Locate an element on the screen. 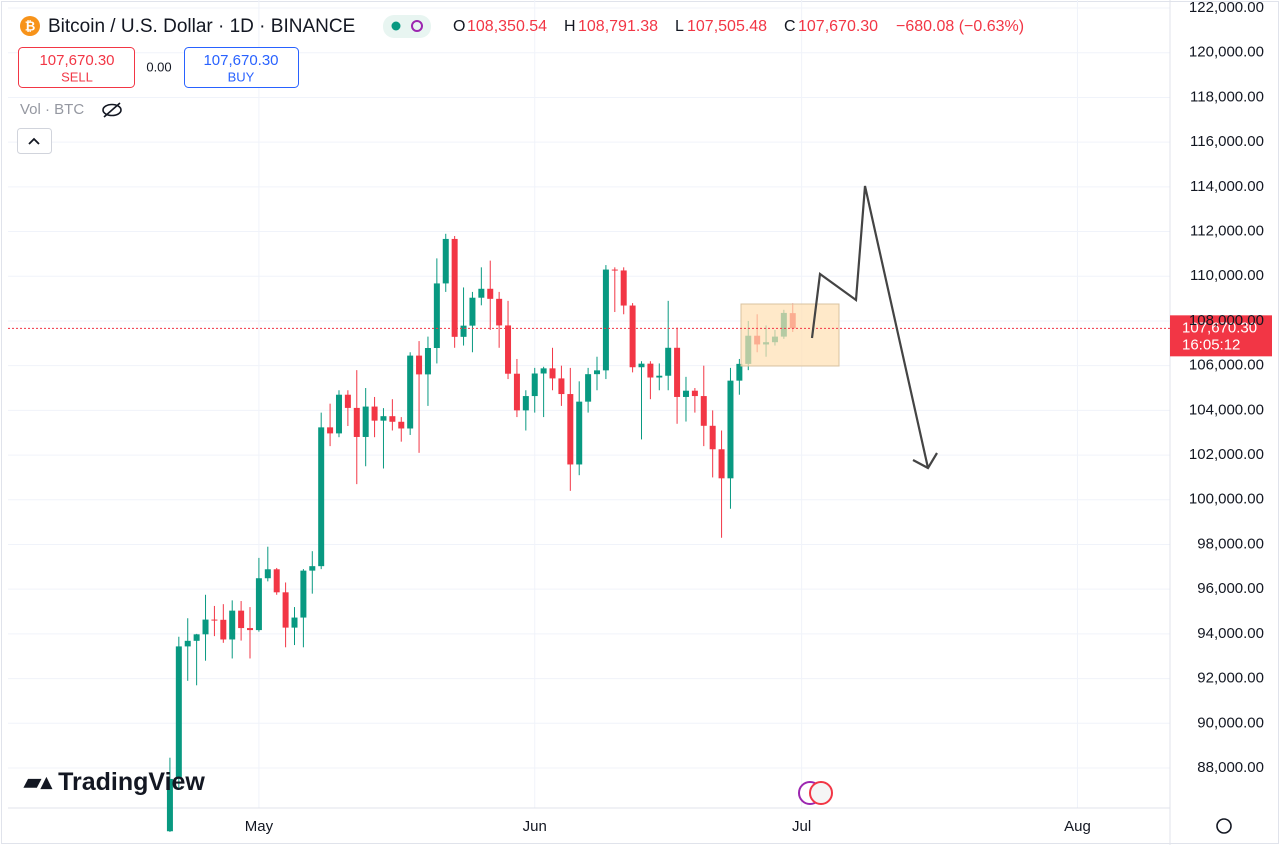  logo: ▰▴ TradingView is located at coordinates (114, 782).